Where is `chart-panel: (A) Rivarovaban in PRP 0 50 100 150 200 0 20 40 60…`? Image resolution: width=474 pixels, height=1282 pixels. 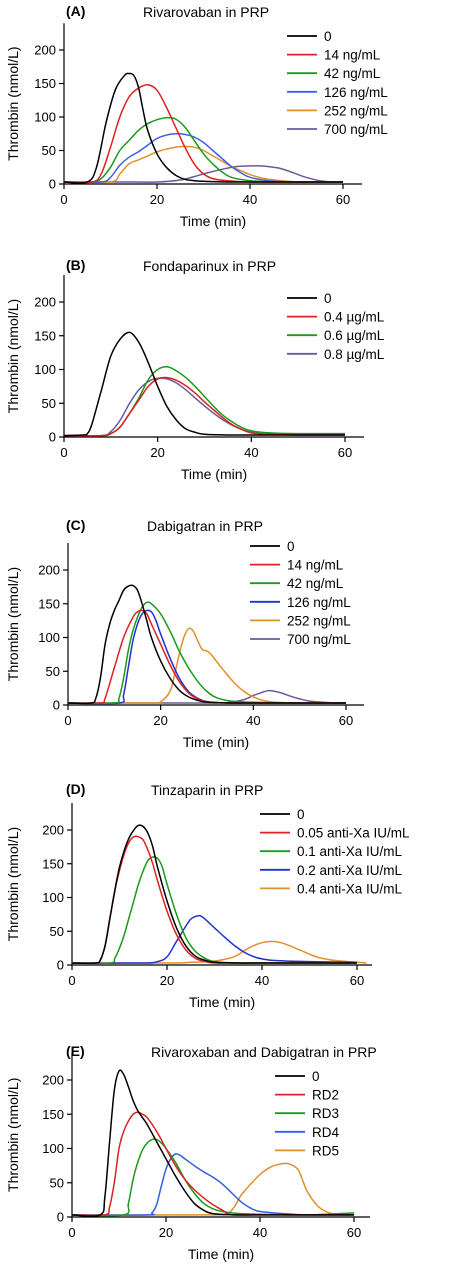
chart-panel: (A) Rivarovaban in PRP 0 50 100 150 200 0 20 40 60… is located at coordinates (196, 116).